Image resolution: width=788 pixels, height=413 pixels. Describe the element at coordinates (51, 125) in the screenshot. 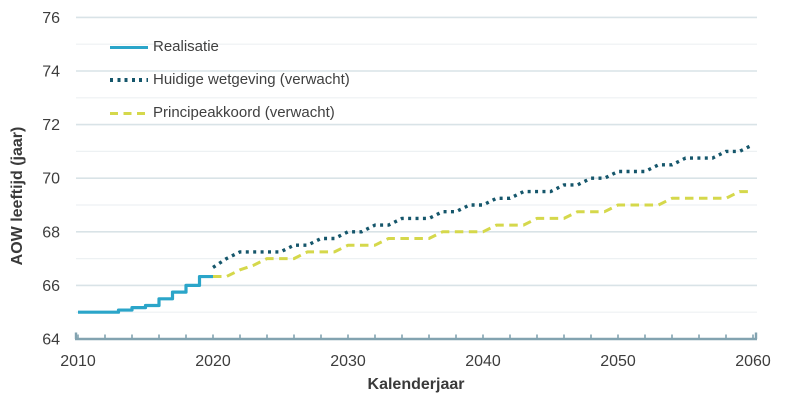

I see `y-tick-label-72: 72` at that location.